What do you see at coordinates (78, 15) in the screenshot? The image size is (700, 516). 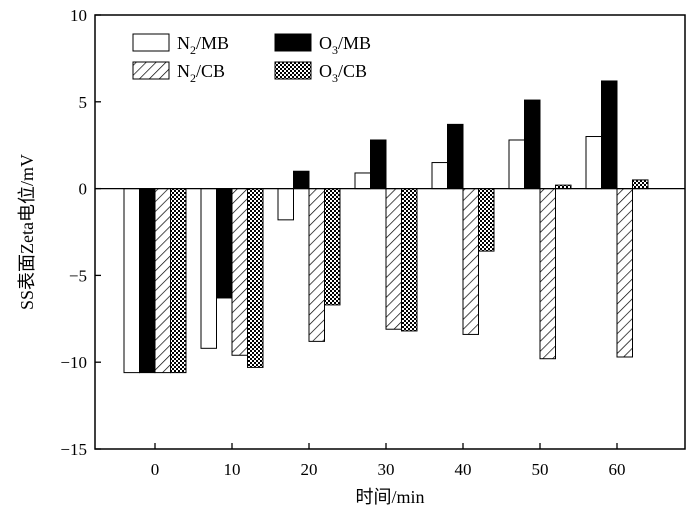 I see `y-tick-label: 10` at bounding box center [78, 15].